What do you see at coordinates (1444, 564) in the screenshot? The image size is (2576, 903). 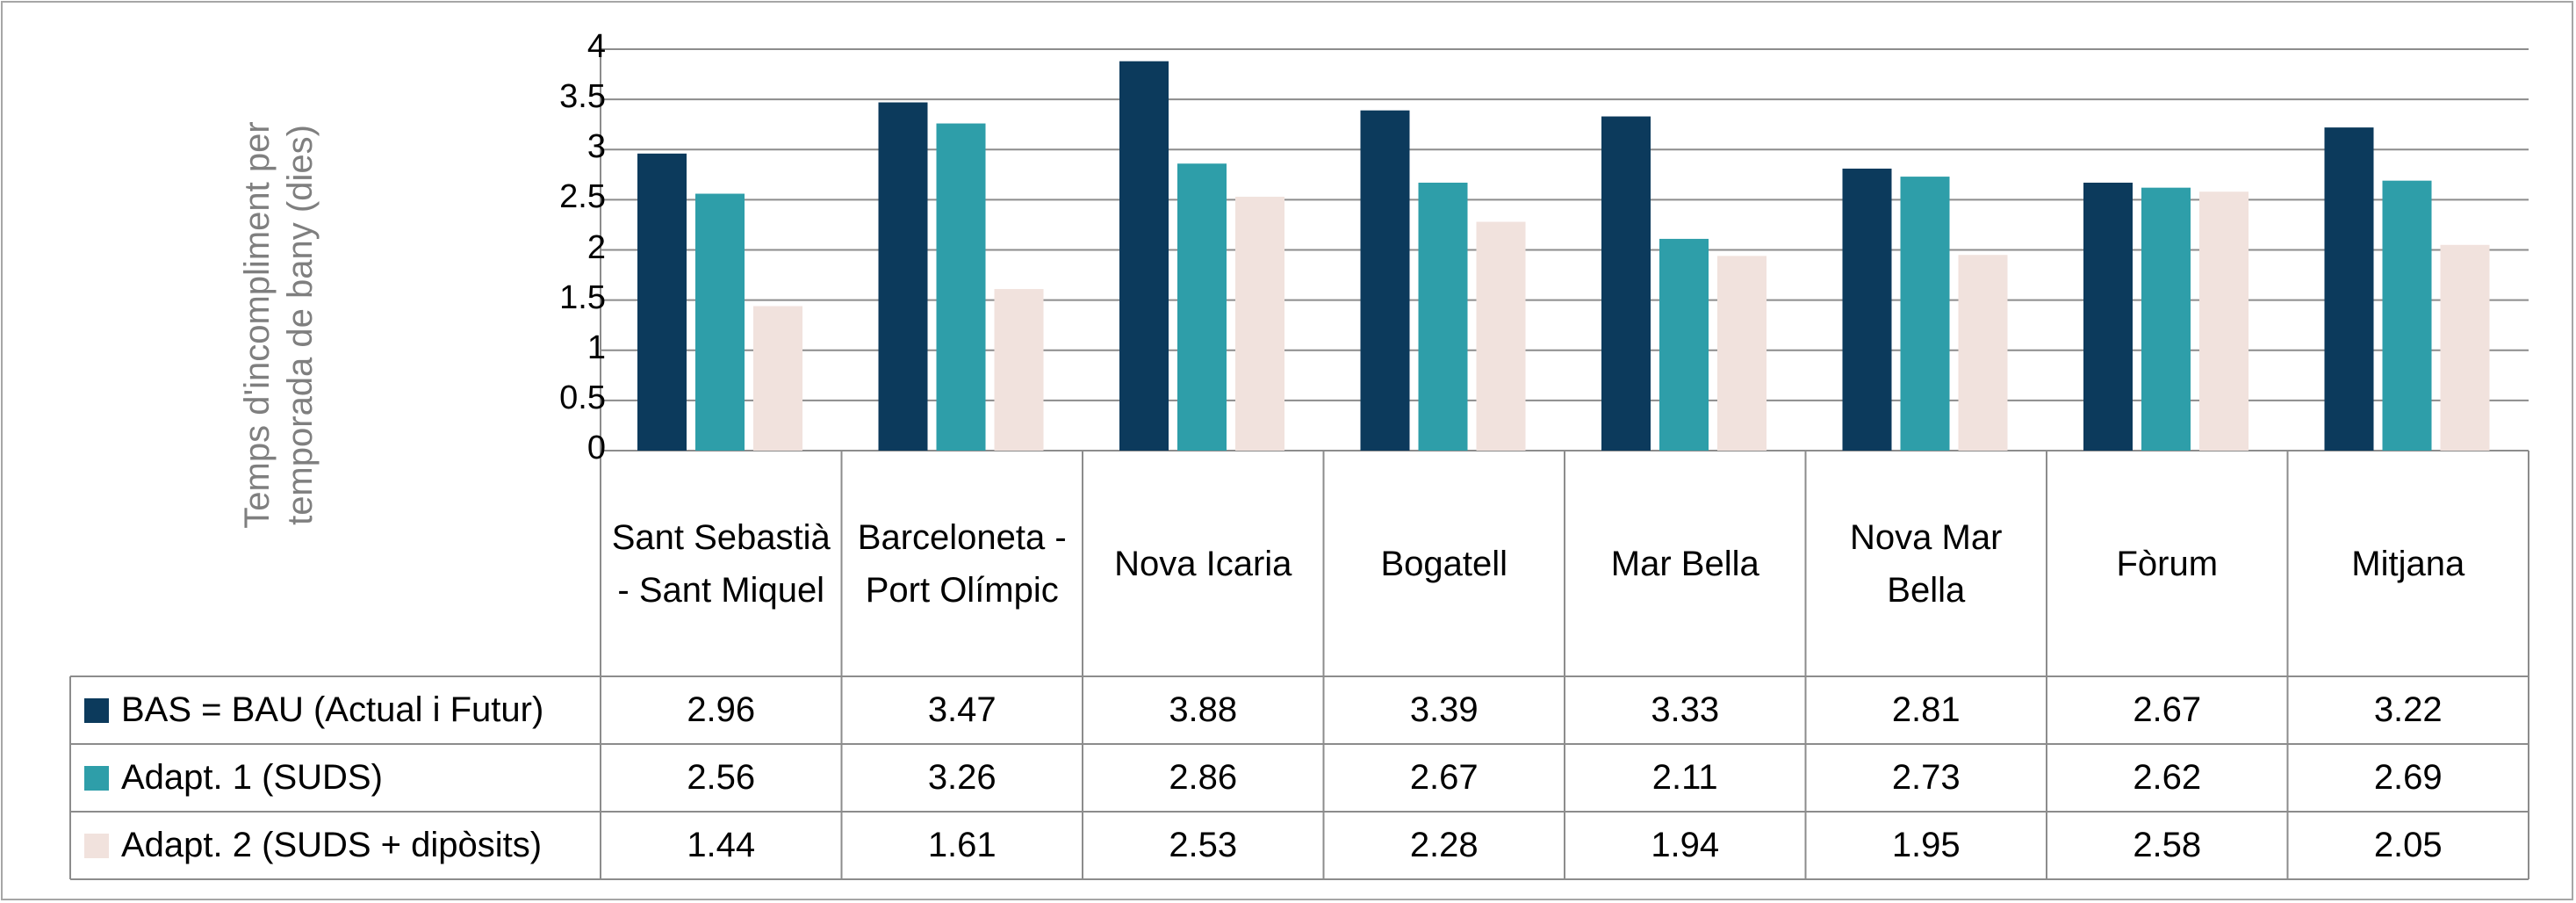 I see `category-label: Bogatell` at bounding box center [1444, 564].